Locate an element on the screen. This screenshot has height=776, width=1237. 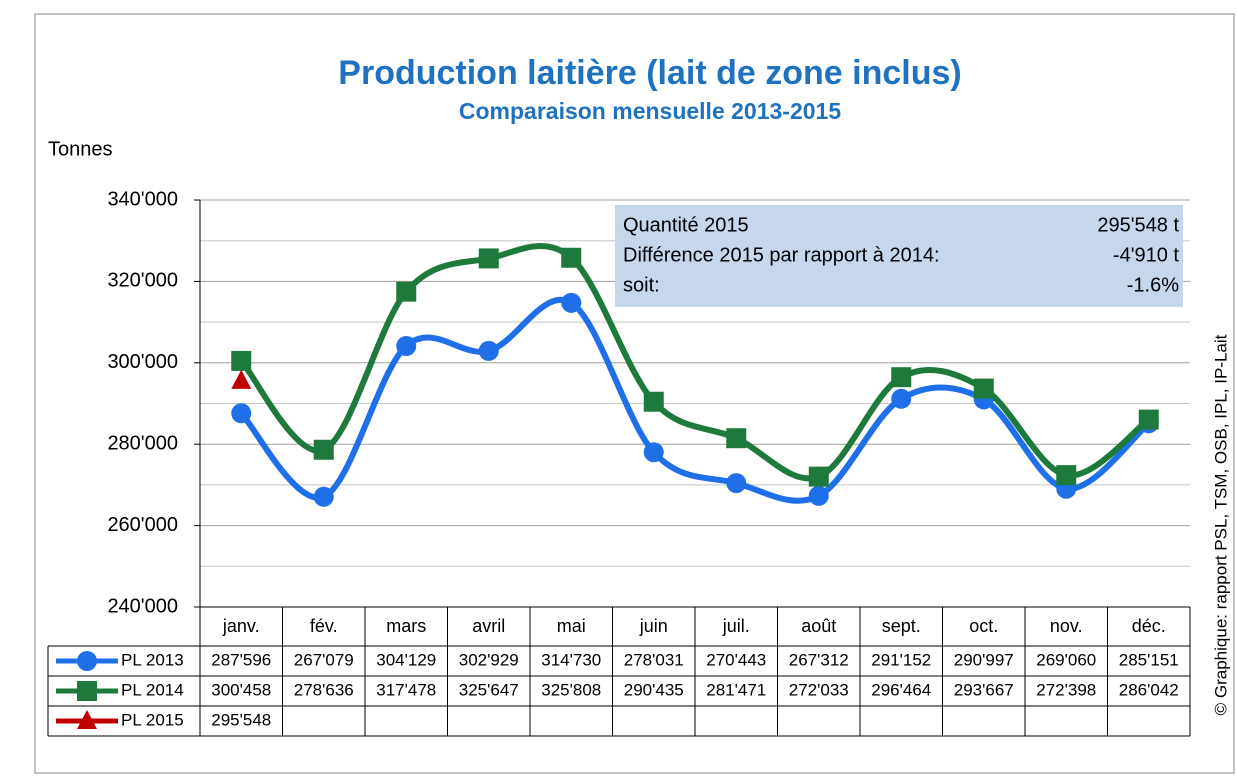
y-tick-label: 260'000 is located at coordinates (142, 525).